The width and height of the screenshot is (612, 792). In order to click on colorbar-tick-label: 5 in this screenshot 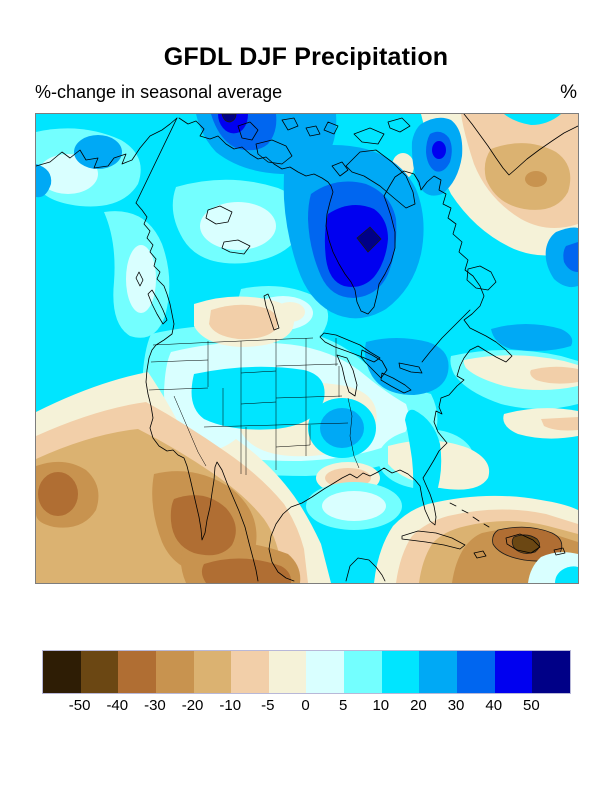, I will do `click(343, 705)`.